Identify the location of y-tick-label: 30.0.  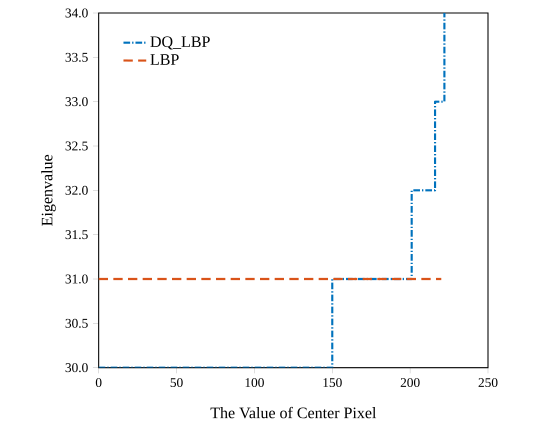
(77, 367).